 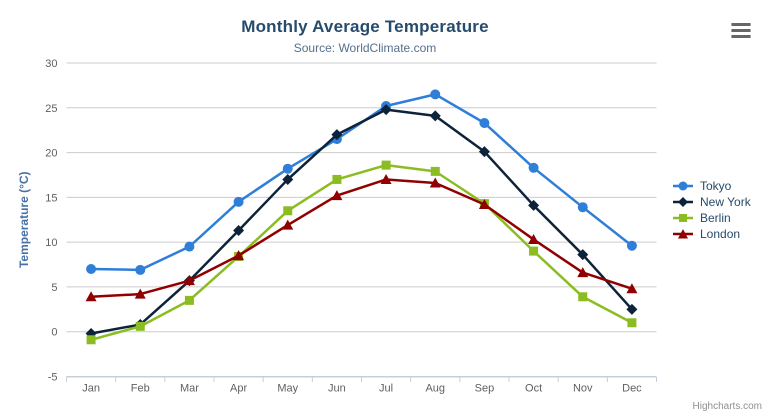 What do you see at coordinates (435, 94) in the screenshot?
I see `data-point-tokyo-Aug` at bounding box center [435, 94].